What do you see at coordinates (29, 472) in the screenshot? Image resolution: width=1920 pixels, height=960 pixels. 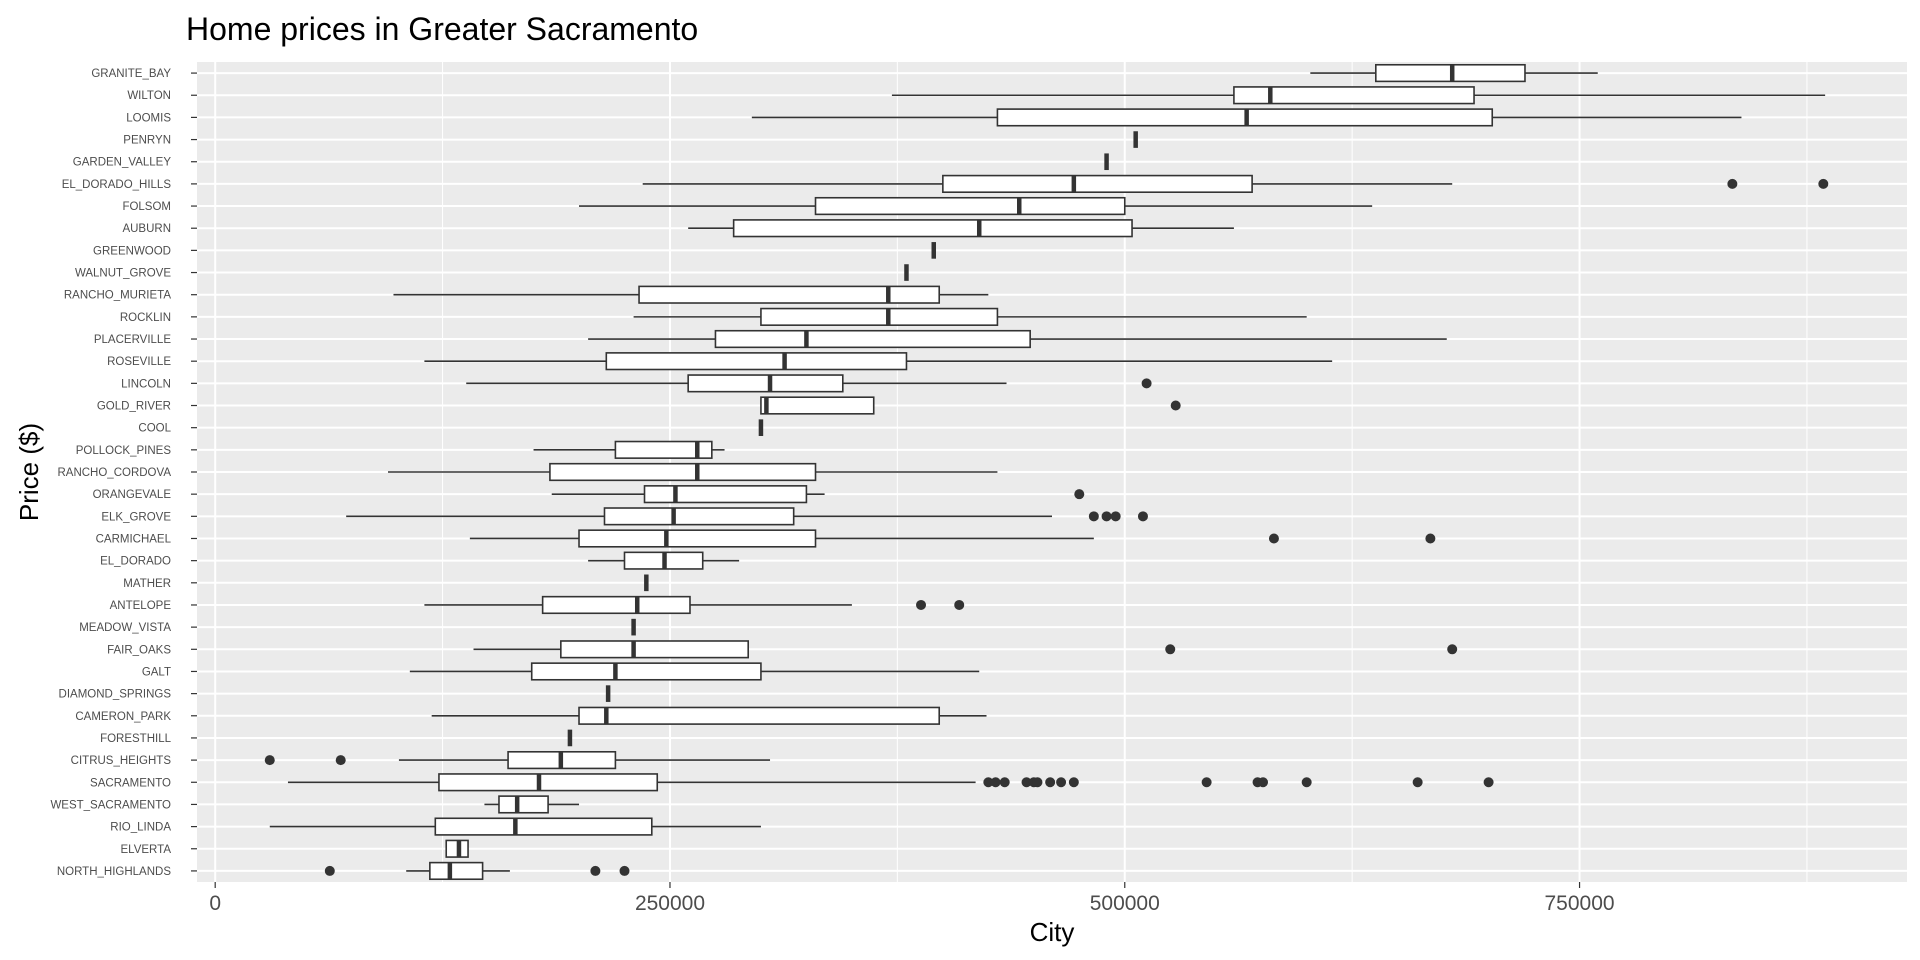 I see `y-axis-title: Price ($)` at bounding box center [29, 472].